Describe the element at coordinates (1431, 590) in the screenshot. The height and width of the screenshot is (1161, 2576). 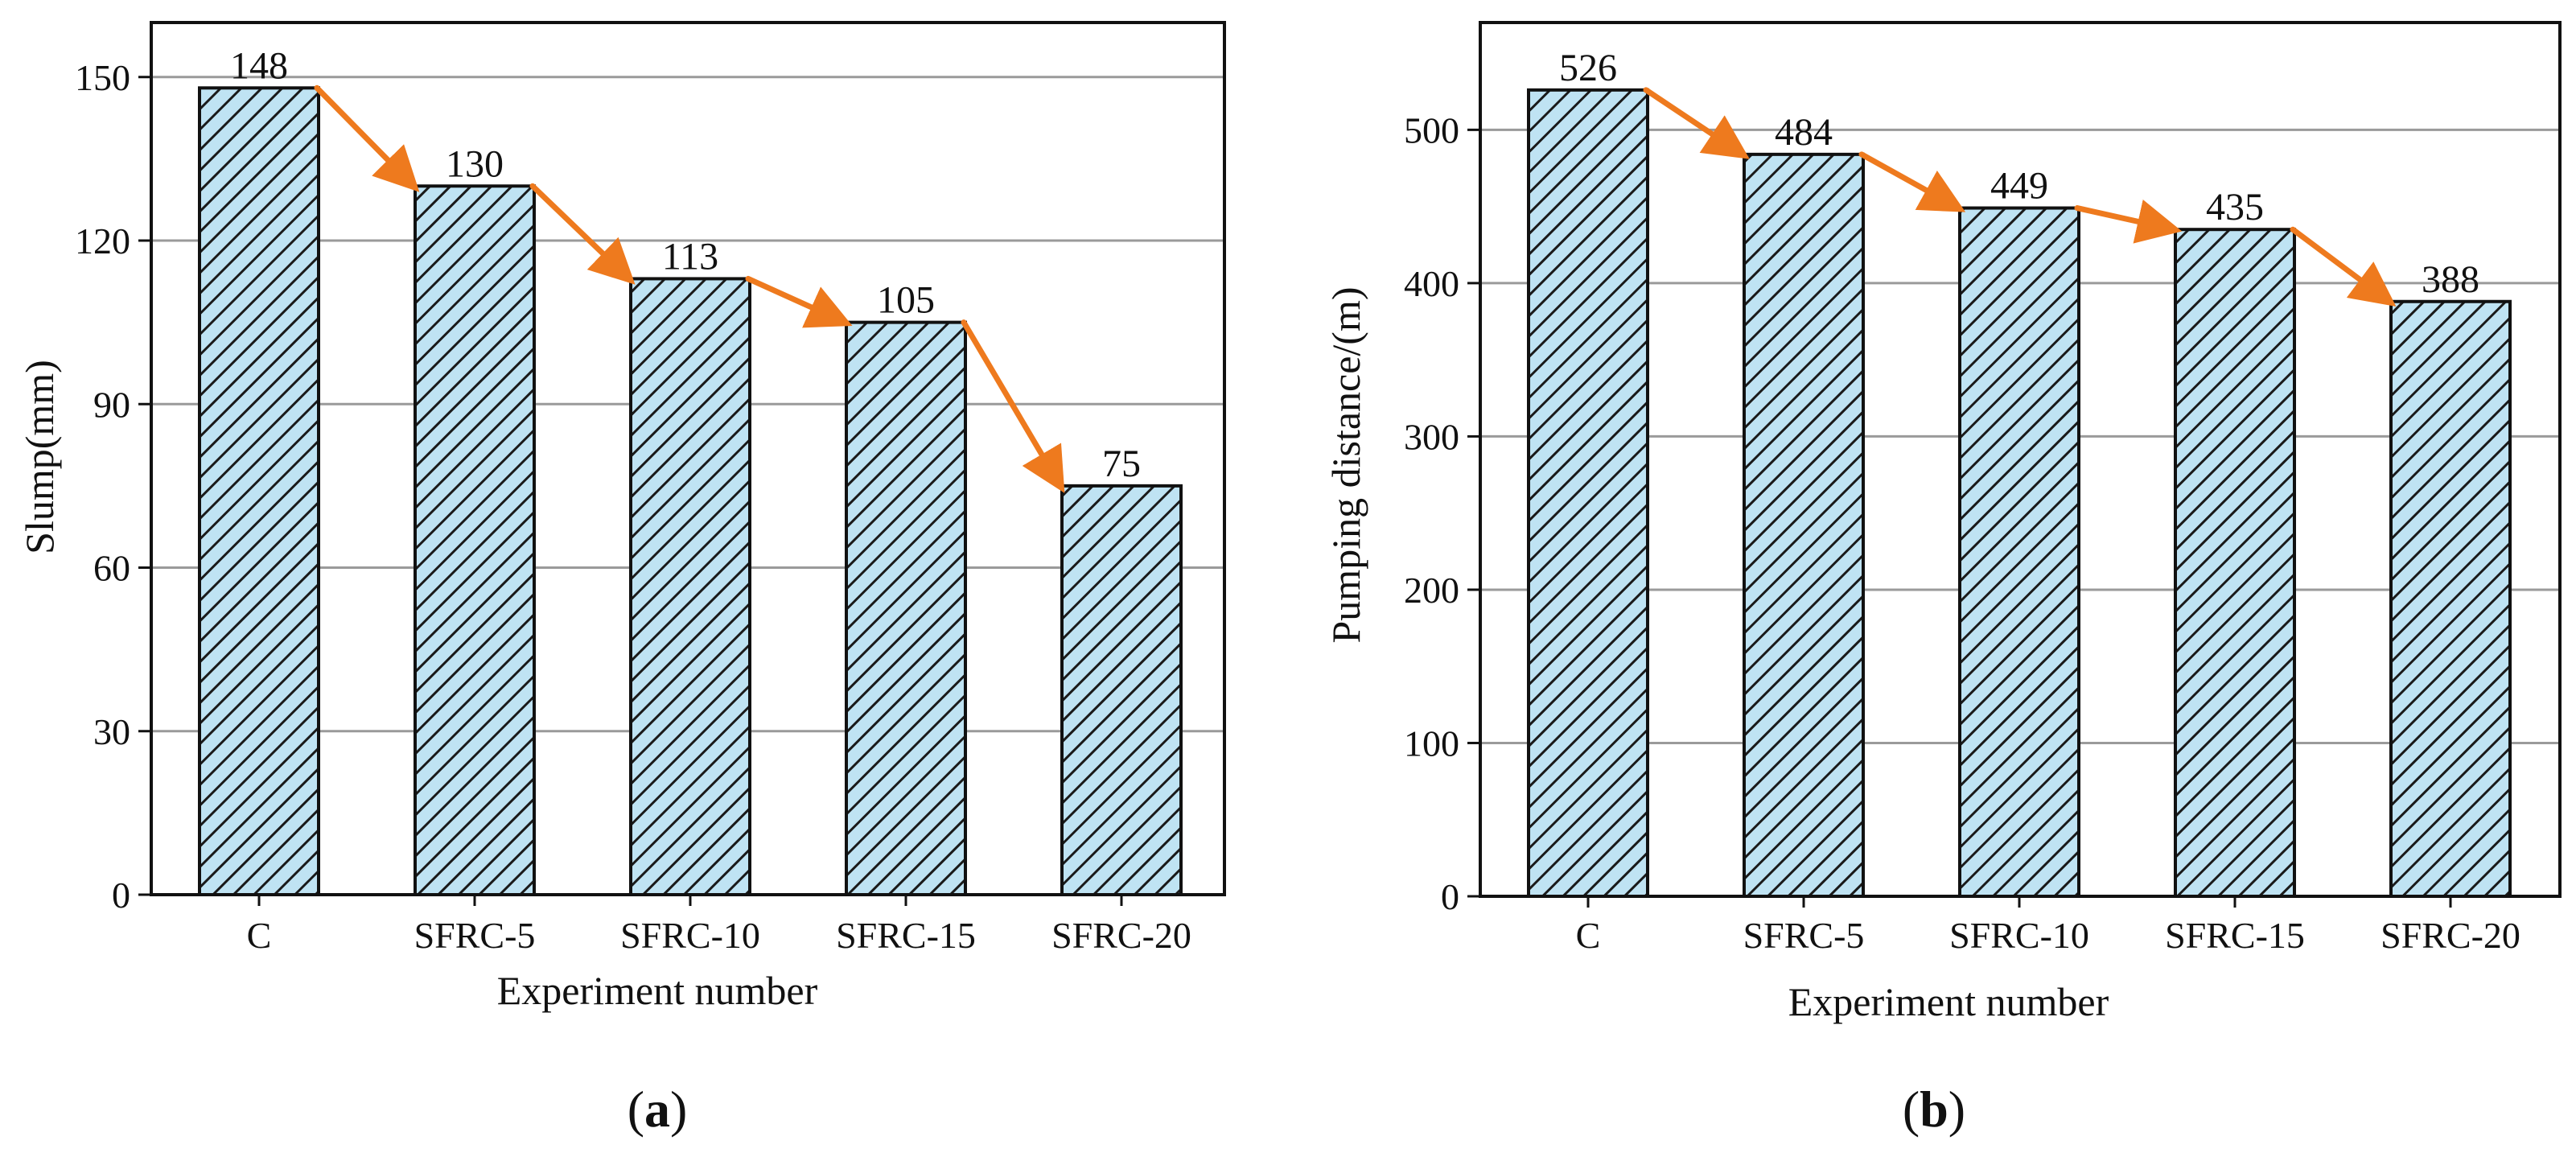
I see `y-tick-label: 200` at that location.